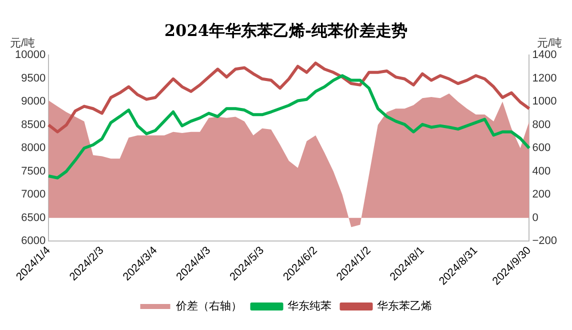  What do you see at coordinates (30, 55) in the screenshot?
I see `y-tick-label: 10000` at bounding box center [30, 55].